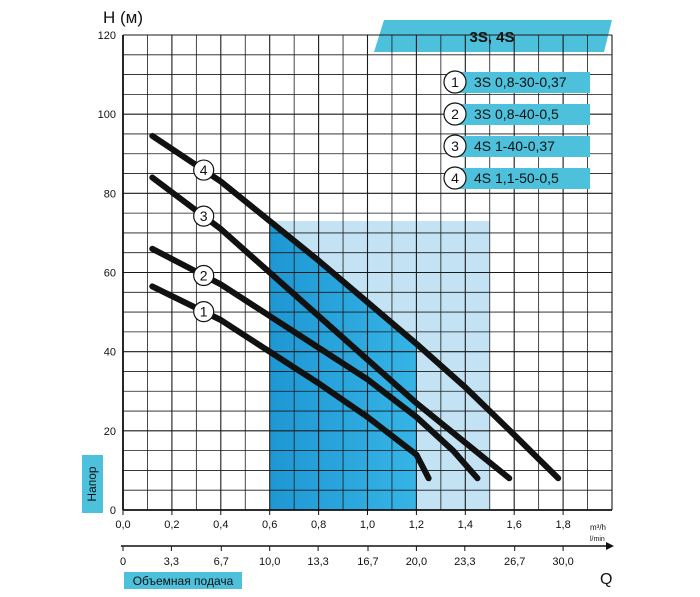  I want to click on y-axis: 0 20 40 60 80 100 120, so click(107, 273).